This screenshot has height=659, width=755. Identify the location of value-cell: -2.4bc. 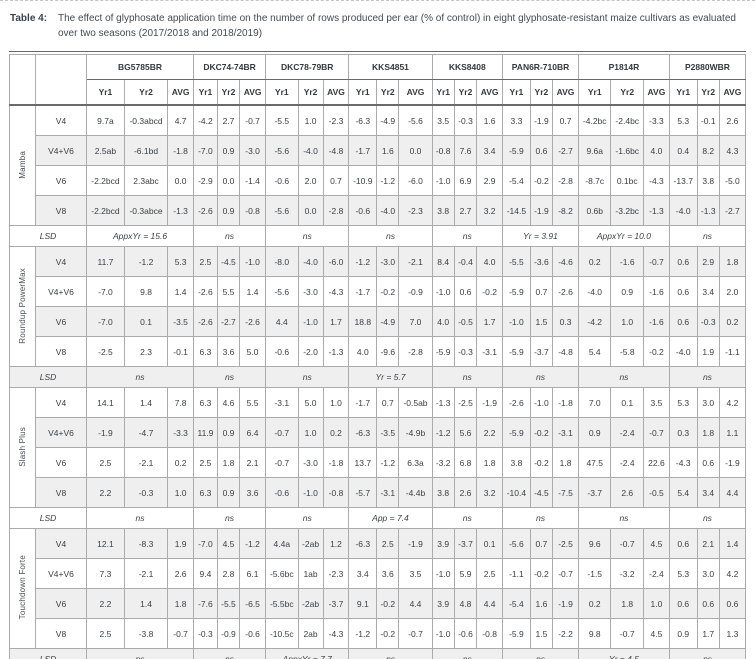
(627, 120).